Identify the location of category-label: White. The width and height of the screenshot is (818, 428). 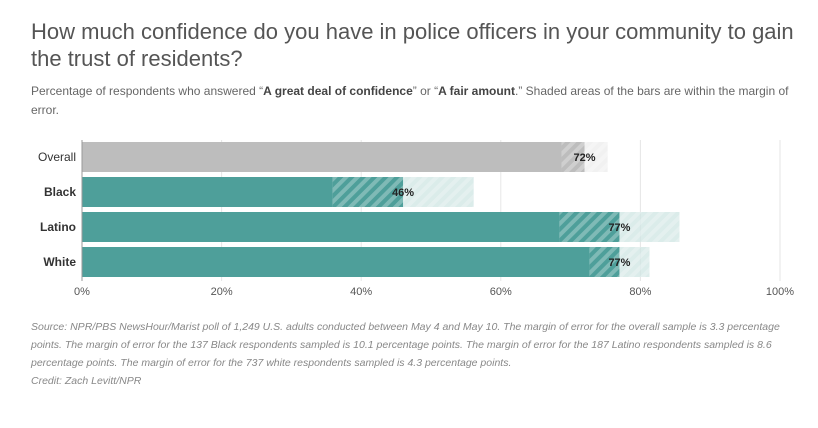
(59, 262).